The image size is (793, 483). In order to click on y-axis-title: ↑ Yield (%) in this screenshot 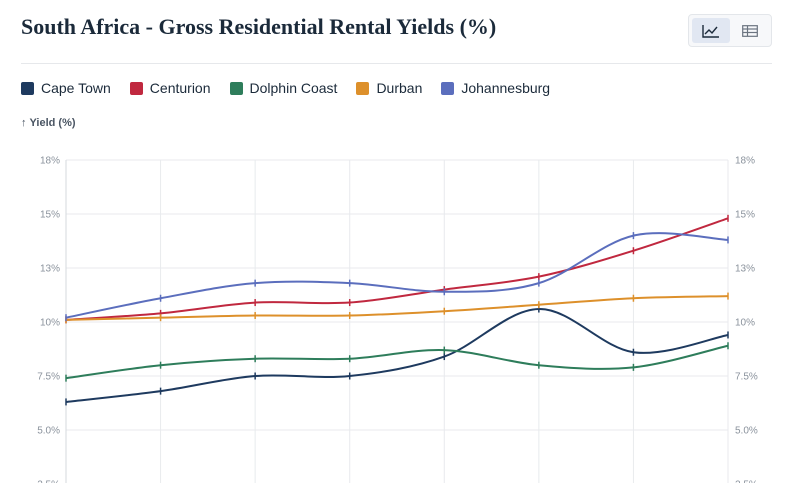, I will do `click(48, 123)`.